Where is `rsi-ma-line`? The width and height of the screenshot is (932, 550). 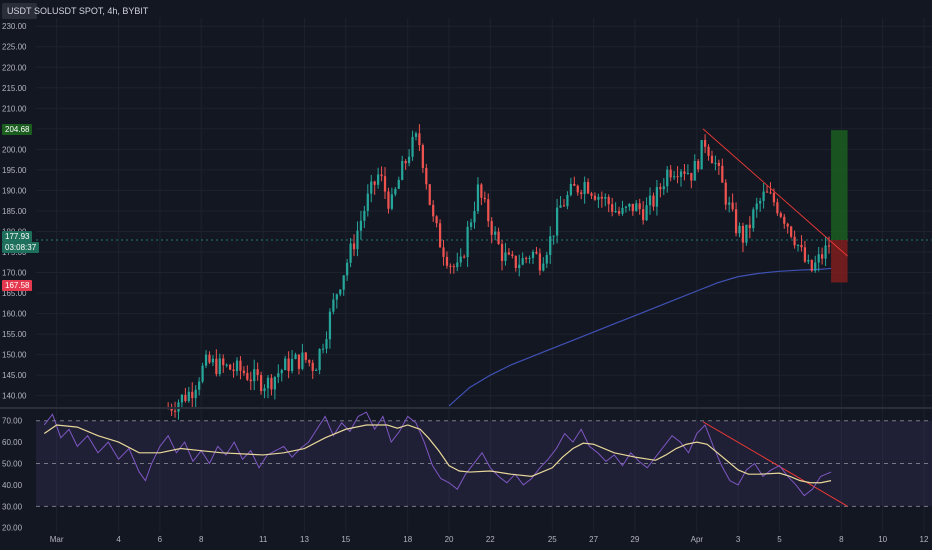
rsi-ma-line is located at coordinates (437, 454).